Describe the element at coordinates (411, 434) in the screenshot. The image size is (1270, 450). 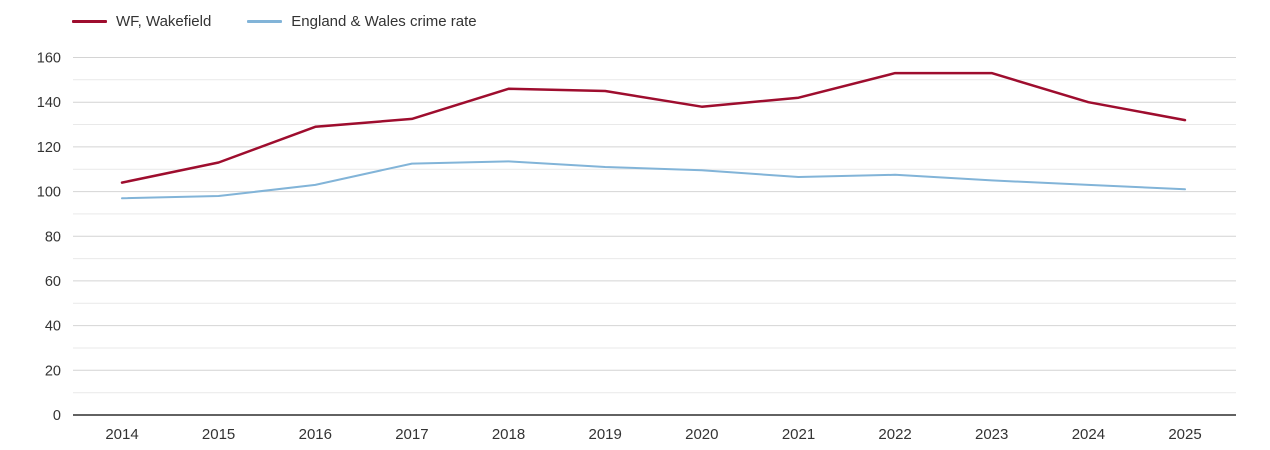
I see `x-tick-label: 2017` at that location.